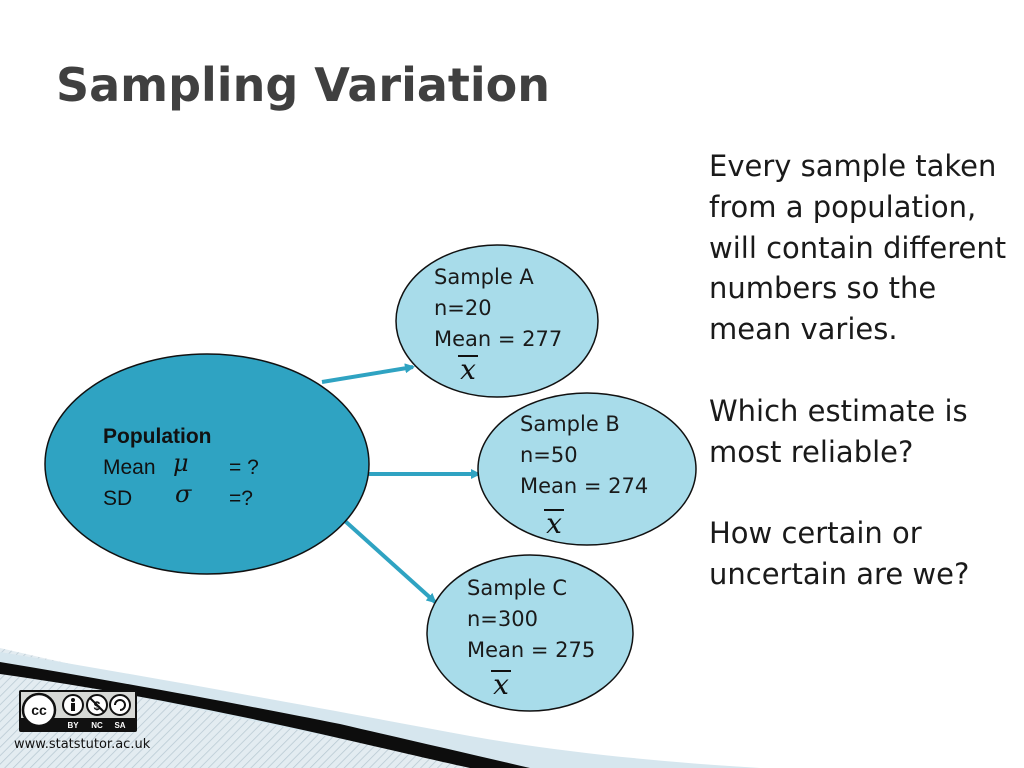  What do you see at coordinates (517, 588) in the screenshot?
I see `sample-c-name: Sample C` at bounding box center [517, 588].